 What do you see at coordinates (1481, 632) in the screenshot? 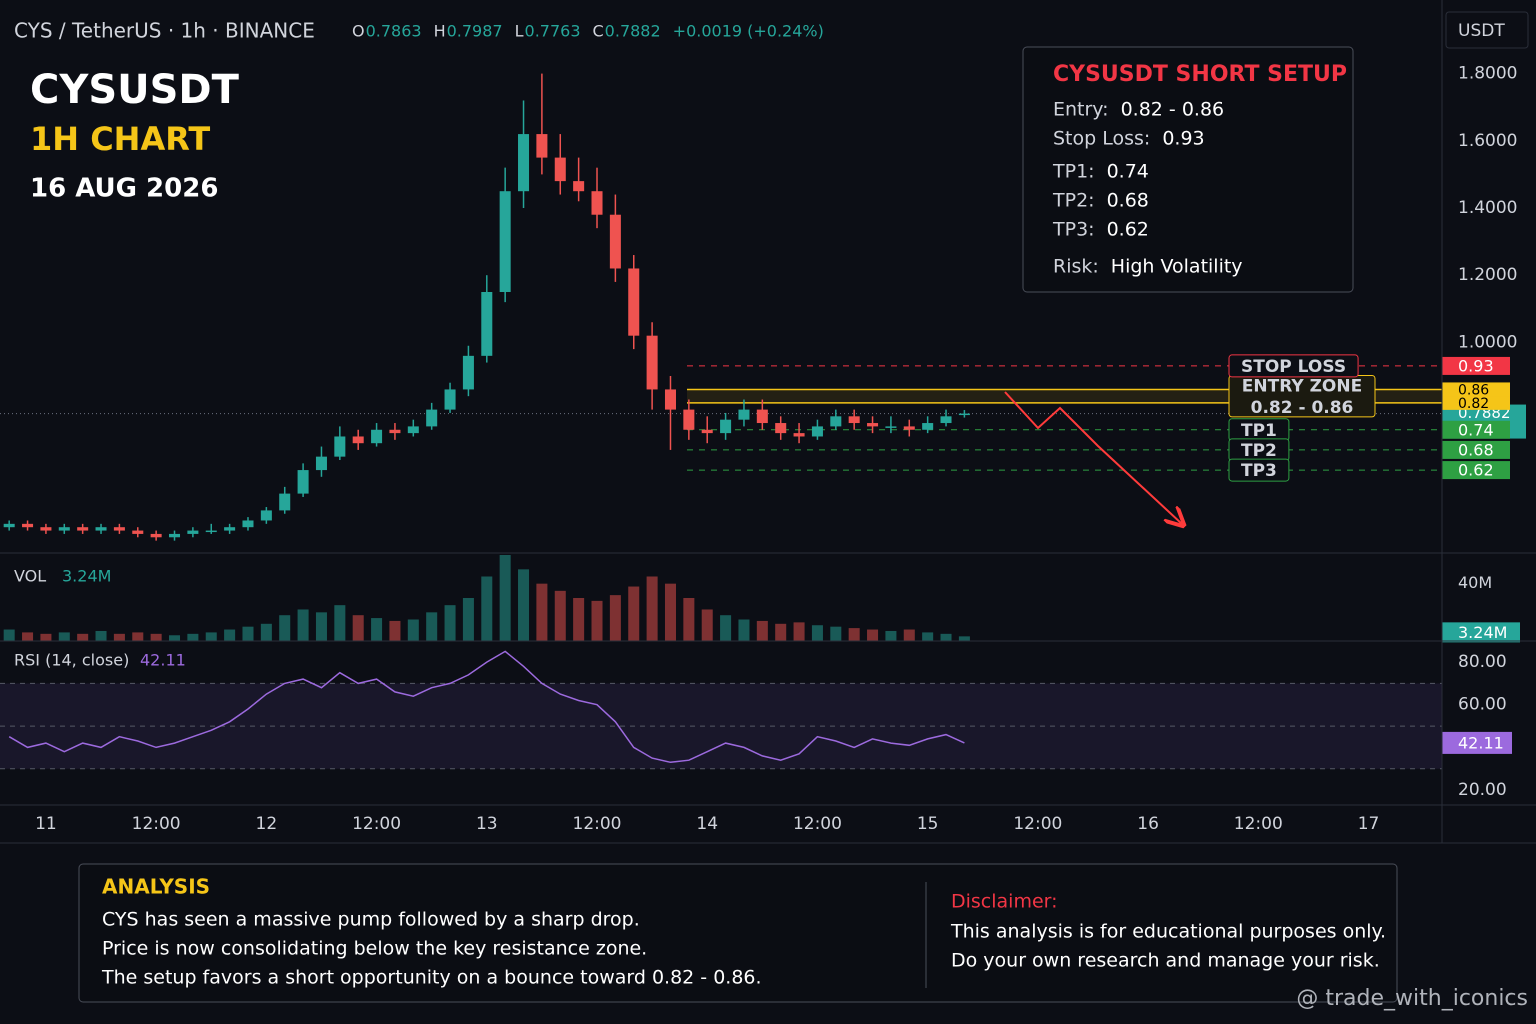
I see `volume-tag` at bounding box center [1481, 632].